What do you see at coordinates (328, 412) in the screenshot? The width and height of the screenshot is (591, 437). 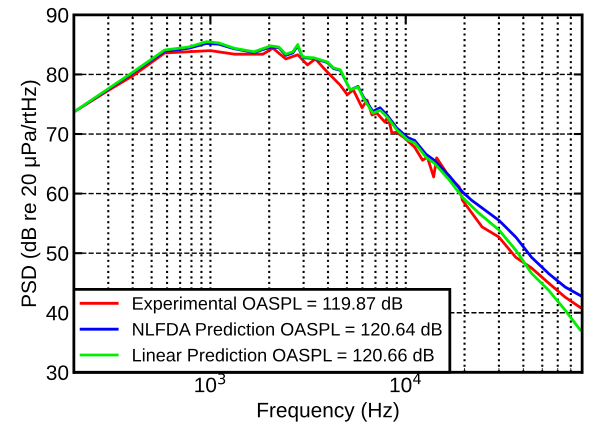 I see `x-axis-title: Frequency (Hz)` at bounding box center [328, 412].